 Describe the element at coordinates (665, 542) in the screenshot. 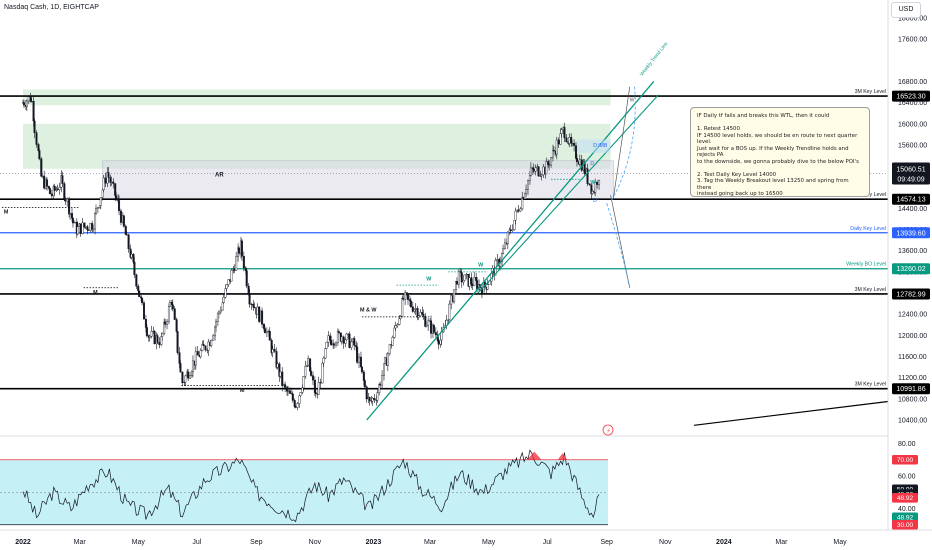

I see `time-tick-11: Nov` at that location.